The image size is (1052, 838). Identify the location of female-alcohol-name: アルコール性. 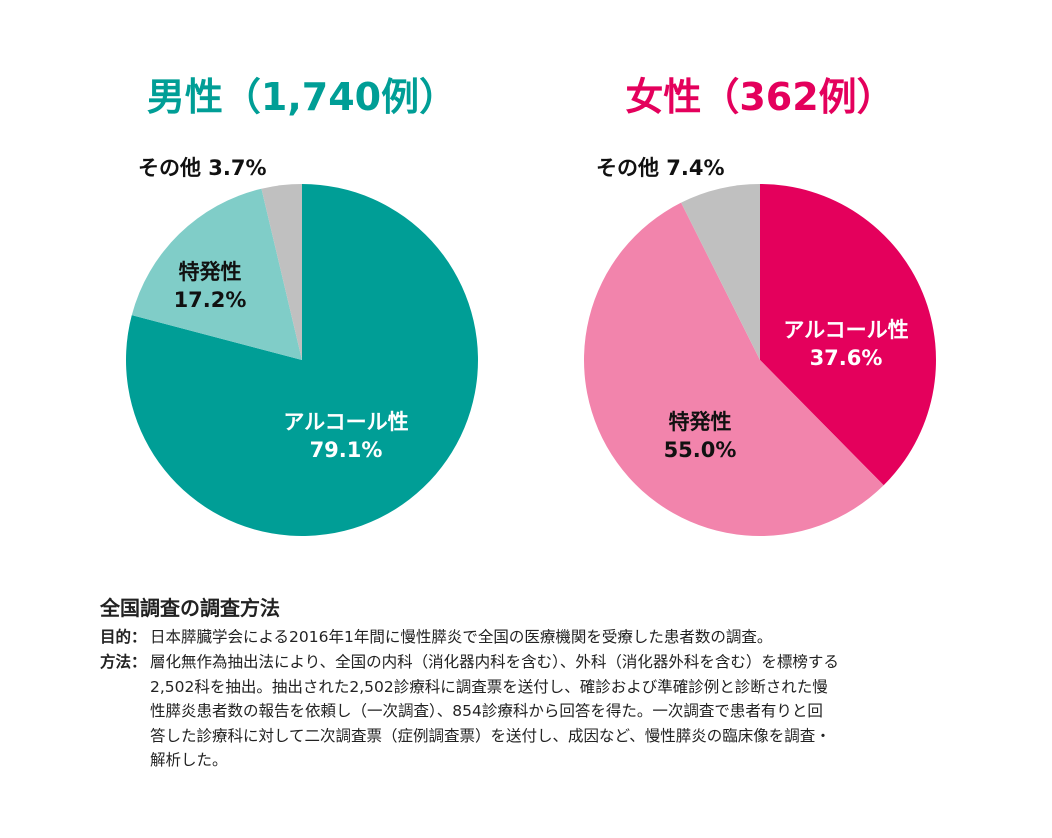
(846, 330).